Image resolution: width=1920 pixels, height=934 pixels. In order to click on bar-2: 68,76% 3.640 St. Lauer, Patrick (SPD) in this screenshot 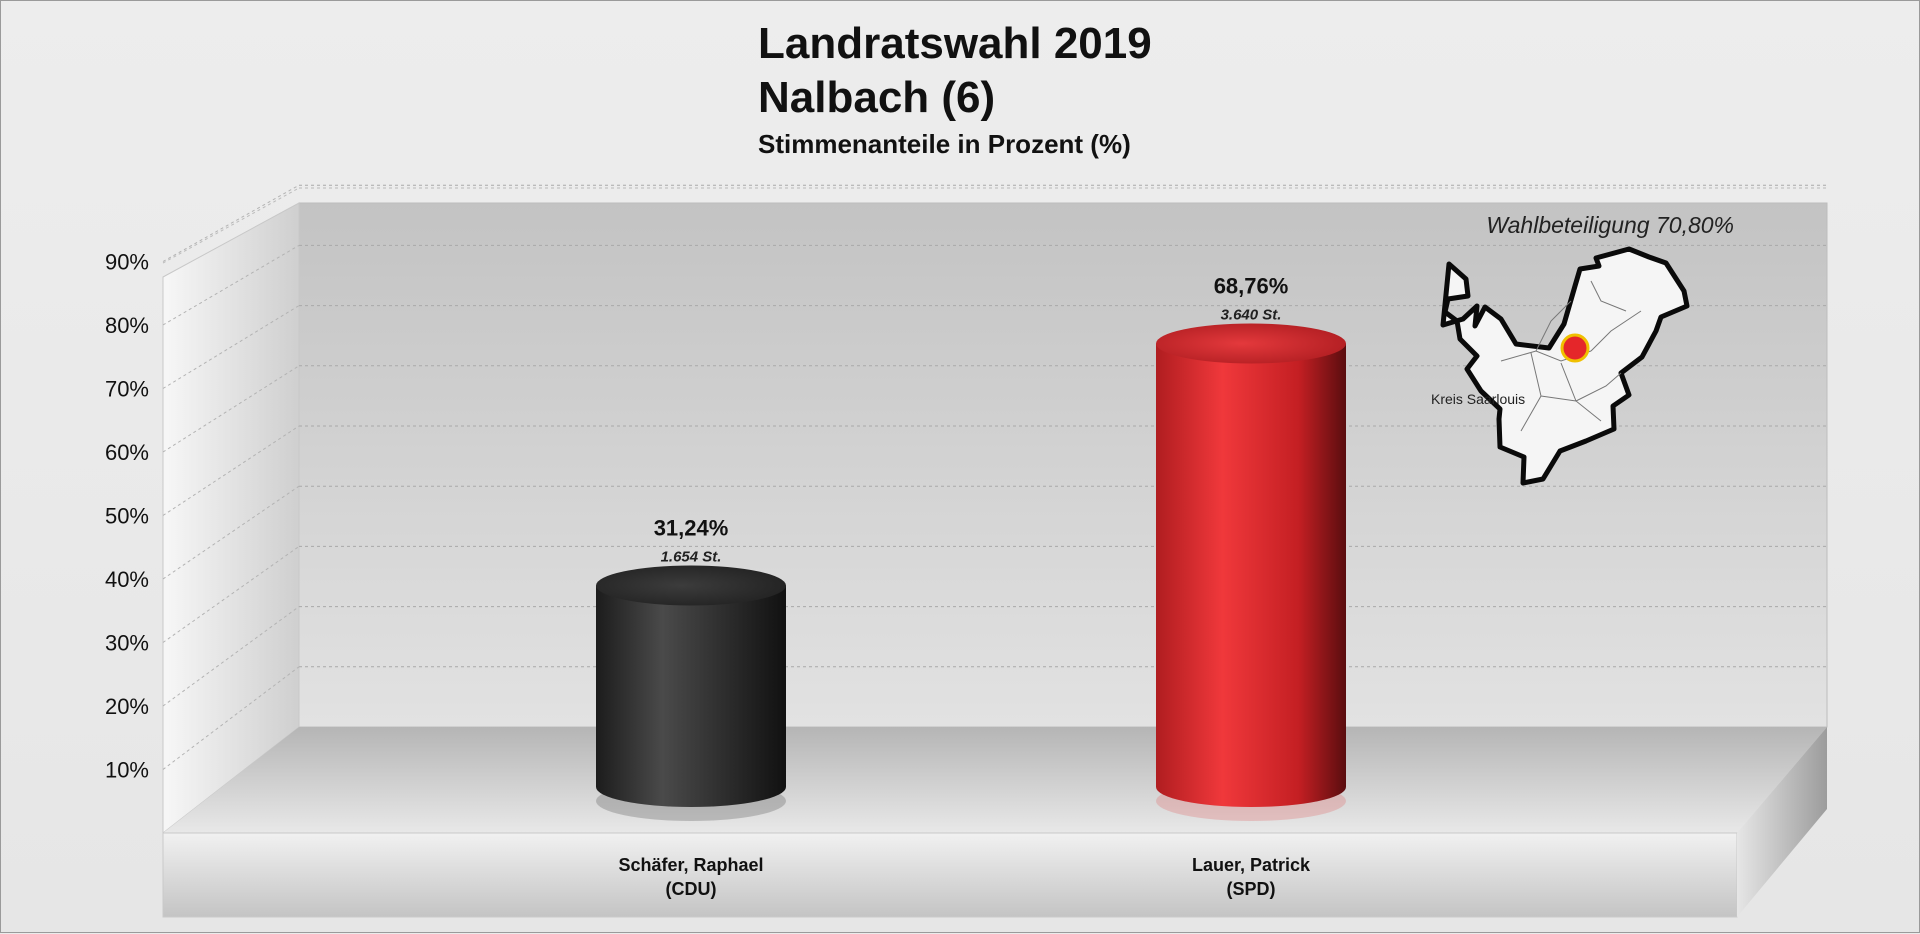, I will do `click(1251, 586)`.